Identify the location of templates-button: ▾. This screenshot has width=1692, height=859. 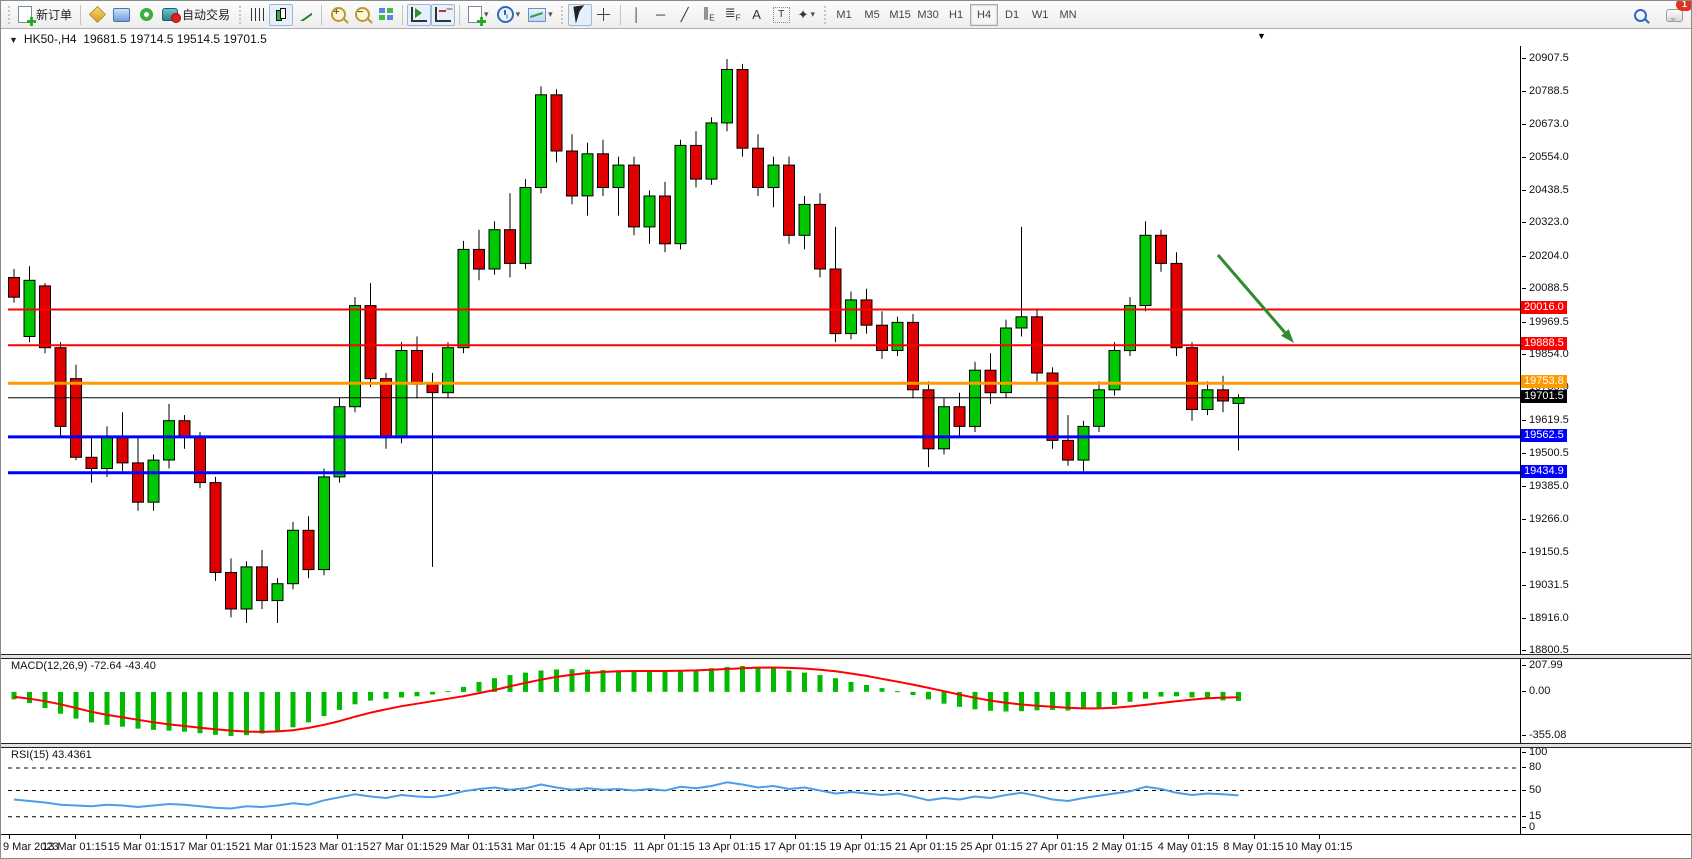
(540, 15).